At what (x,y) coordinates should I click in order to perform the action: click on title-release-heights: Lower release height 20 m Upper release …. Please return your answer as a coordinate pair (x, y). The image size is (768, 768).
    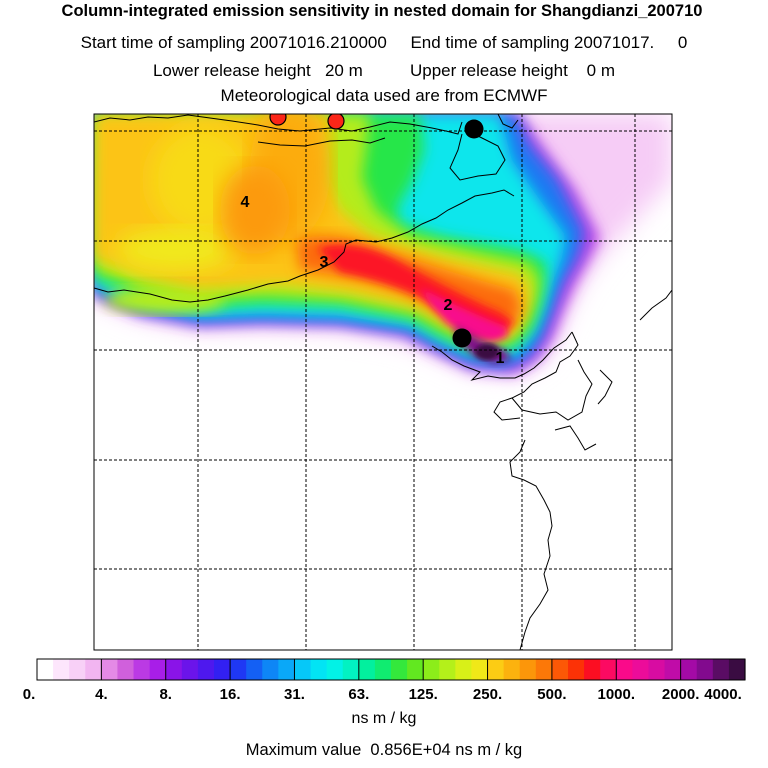
    Looking at the image, I should click on (384, 70).